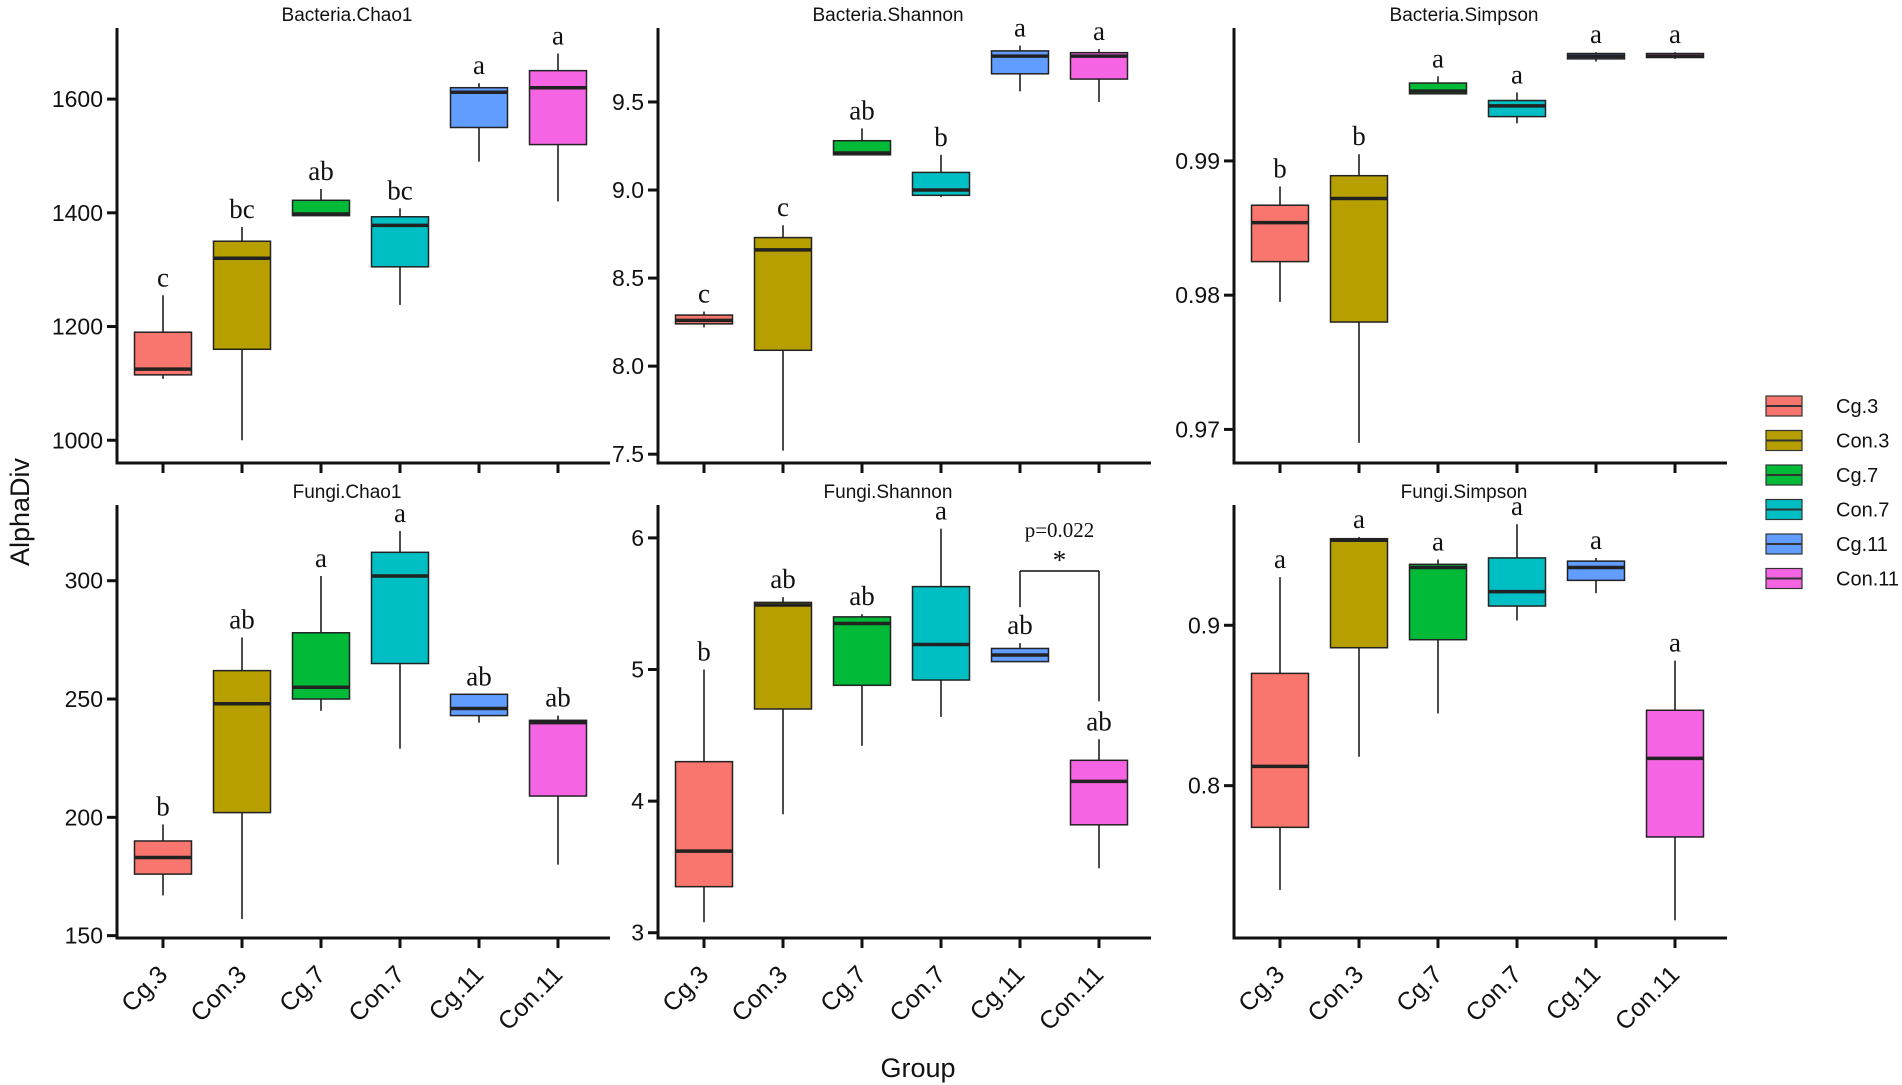 This screenshot has height=1085, width=1902. What do you see at coordinates (331, 239) in the screenshot?
I see `panel-bacteria-chao1: Bacteria.Chao1 1000 1200 1400 1600 c bc ab bc a a` at bounding box center [331, 239].